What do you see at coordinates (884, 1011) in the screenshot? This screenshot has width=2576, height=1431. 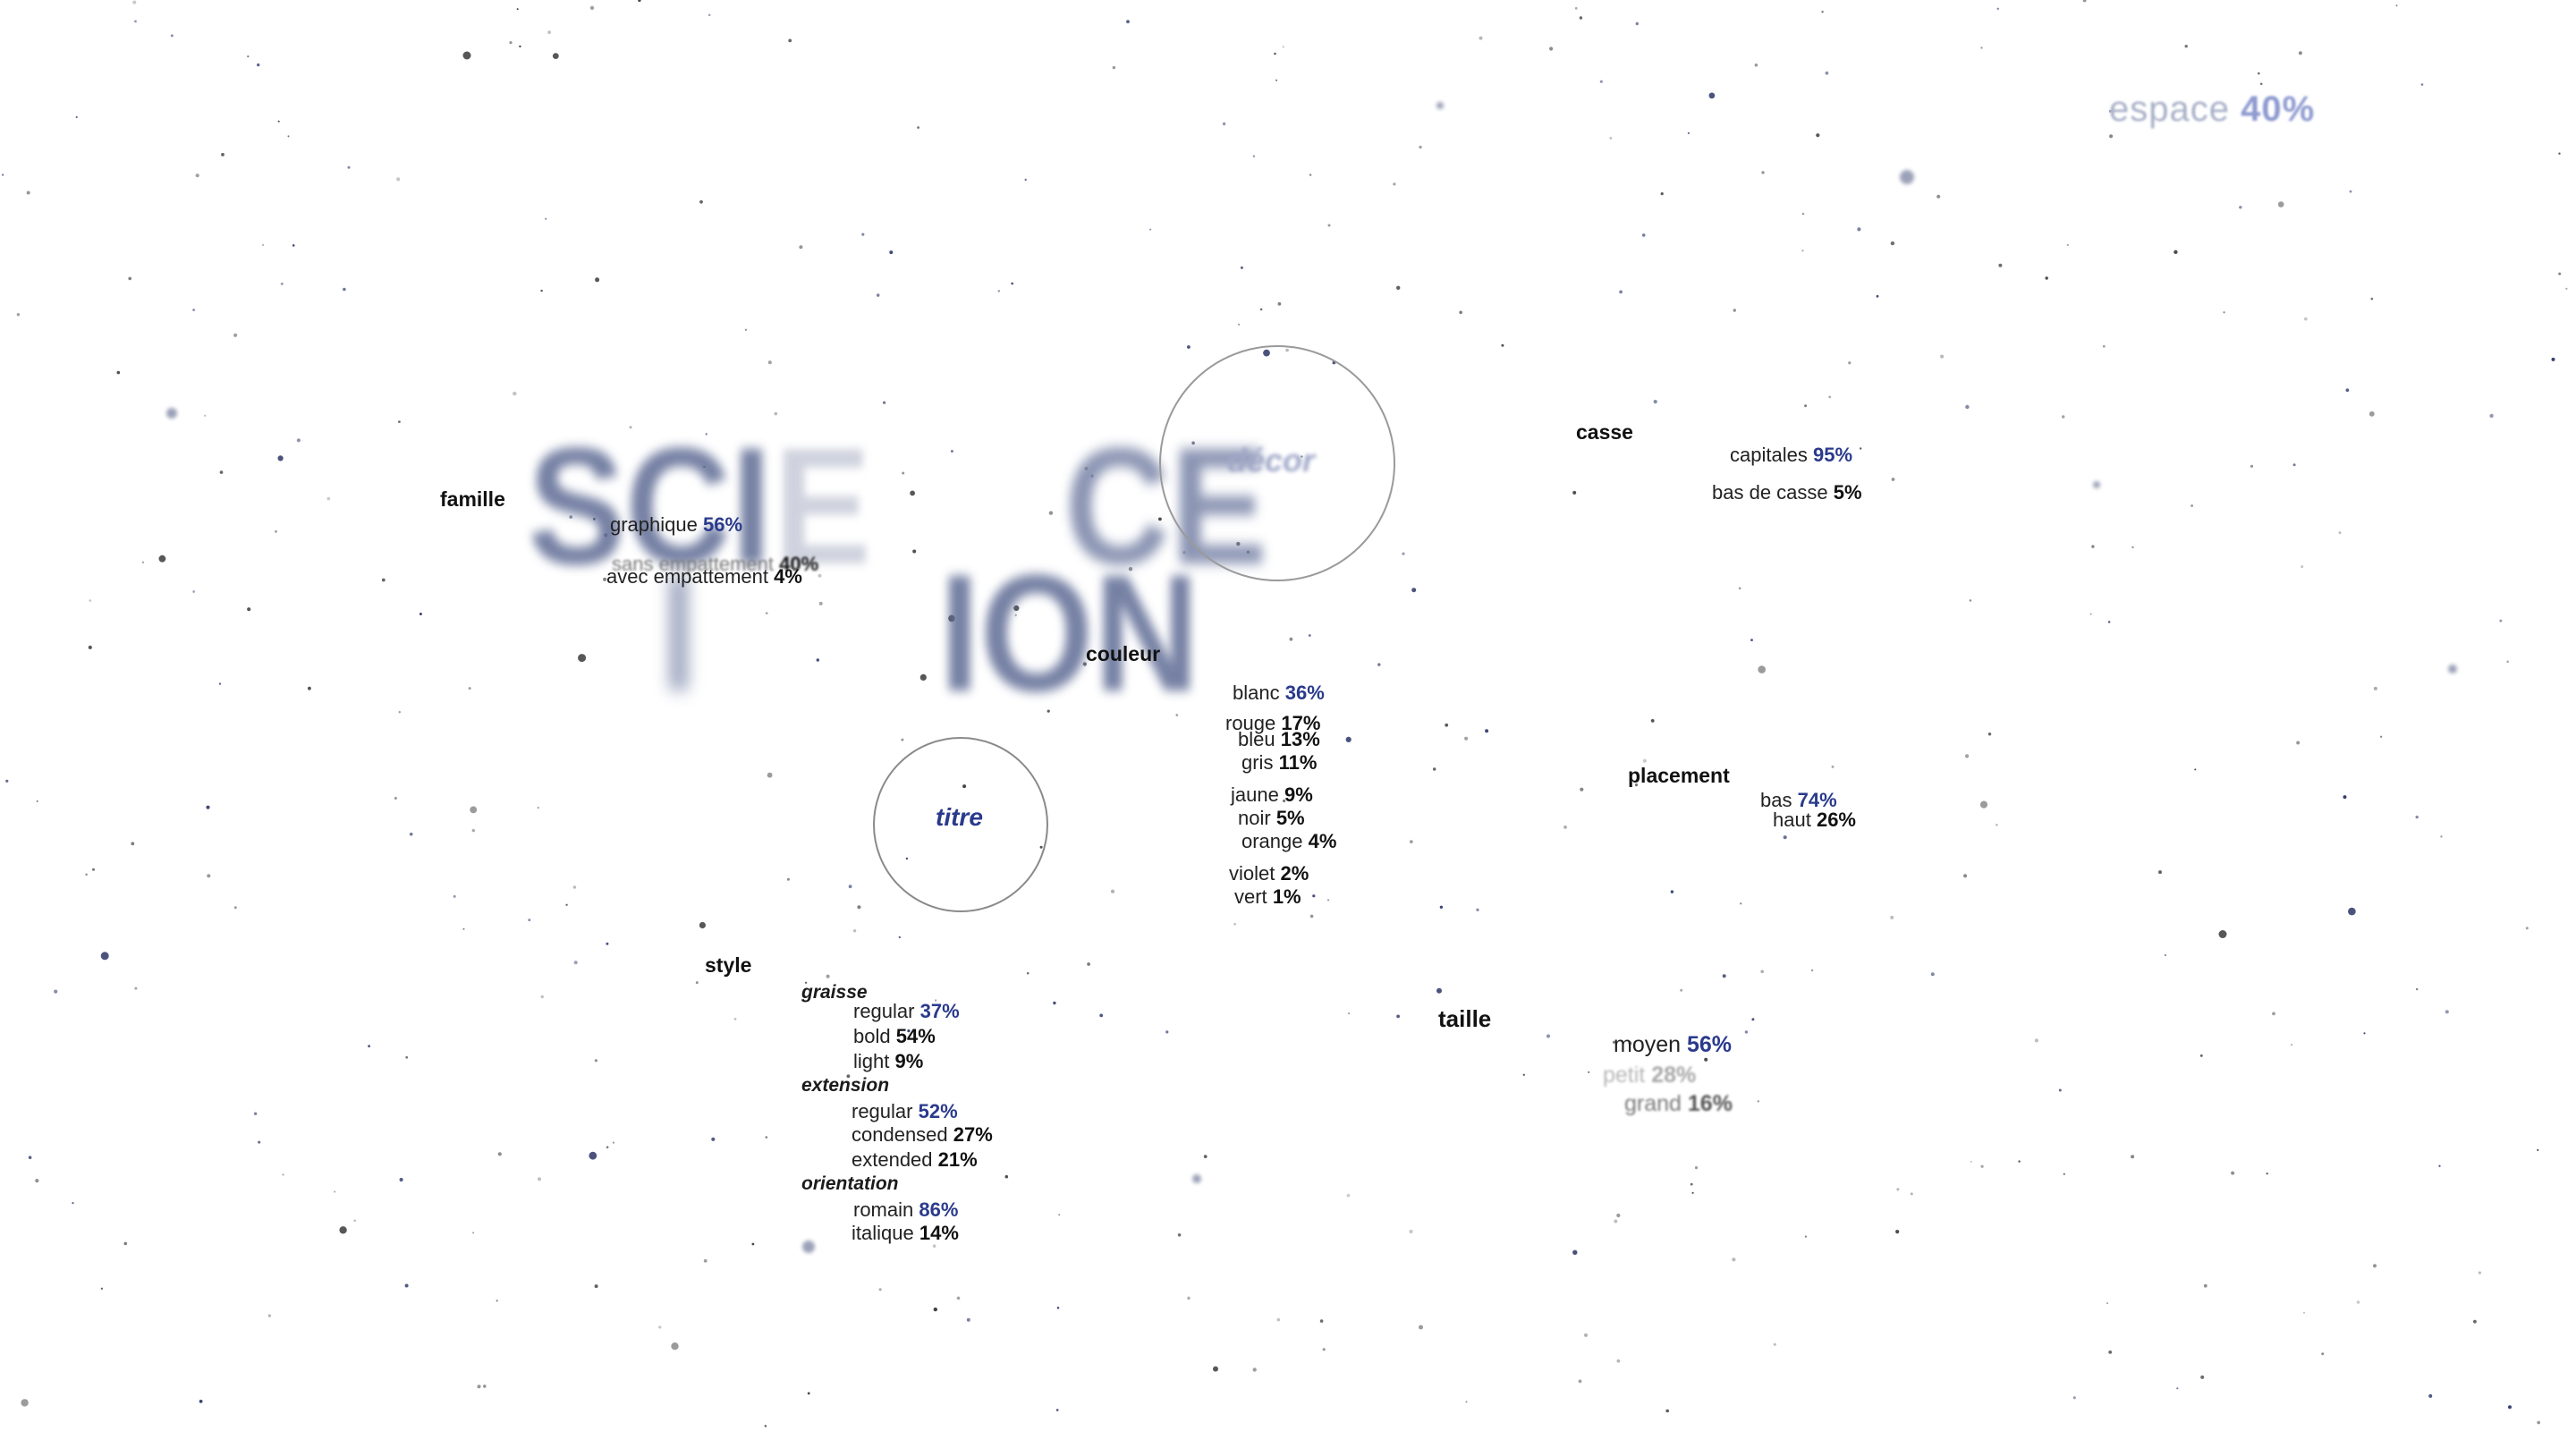 I see `item-label: regular` at bounding box center [884, 1011].